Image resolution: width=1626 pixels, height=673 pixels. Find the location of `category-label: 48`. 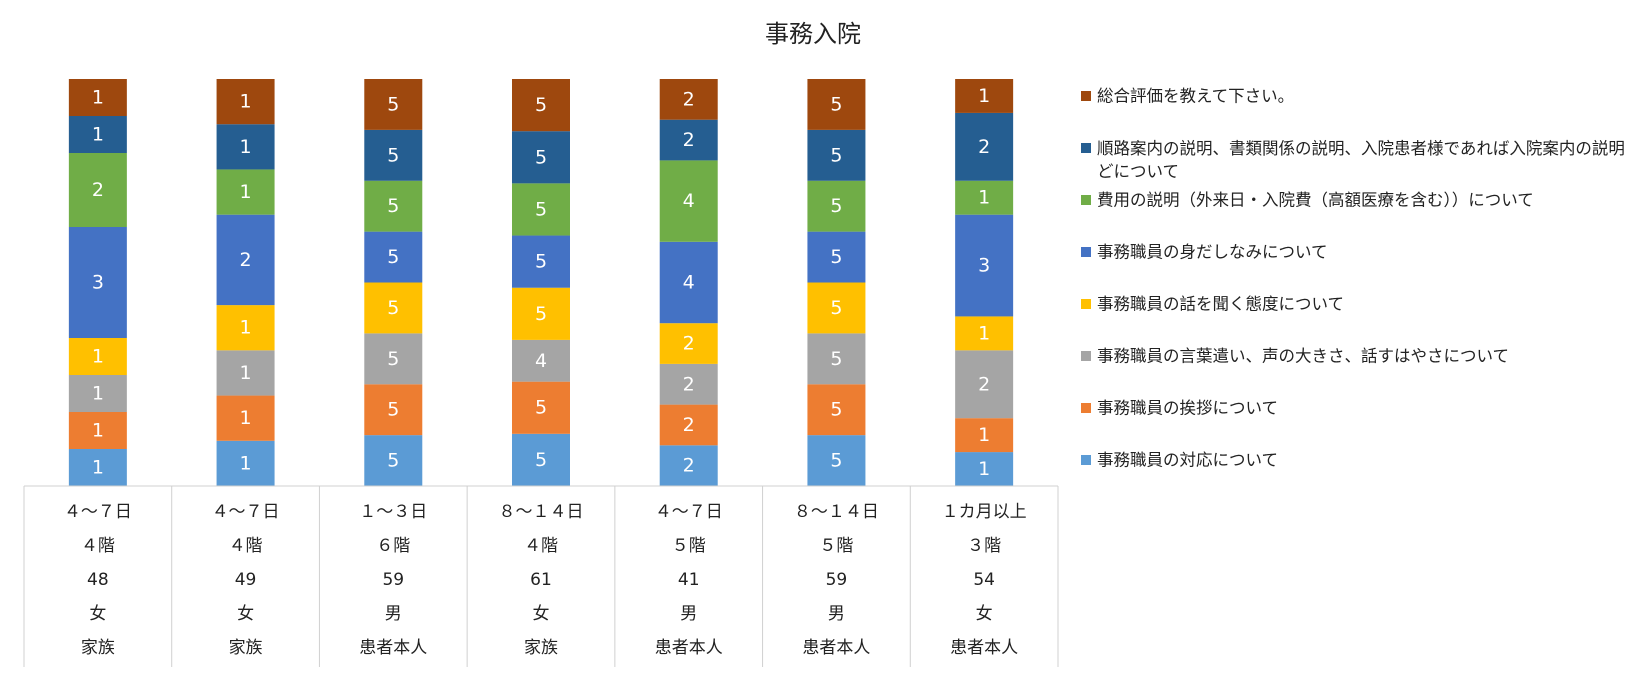

category-label: 48 is located at coordinates (98, 580).